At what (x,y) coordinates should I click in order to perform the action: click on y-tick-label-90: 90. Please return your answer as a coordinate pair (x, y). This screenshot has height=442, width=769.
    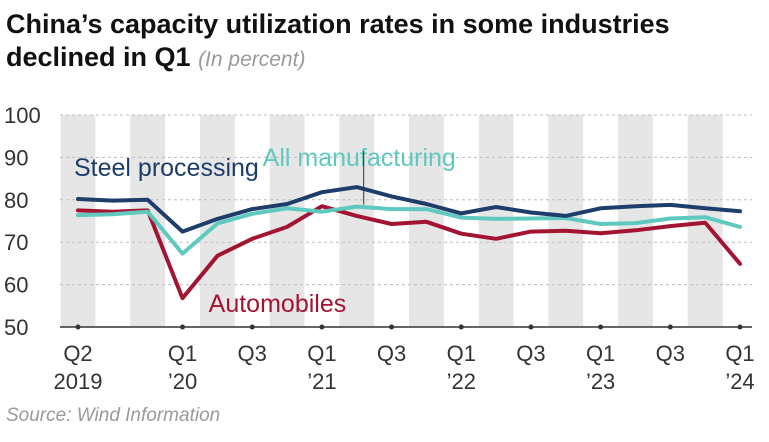
    Looking at the image, I should click on (16, 157).